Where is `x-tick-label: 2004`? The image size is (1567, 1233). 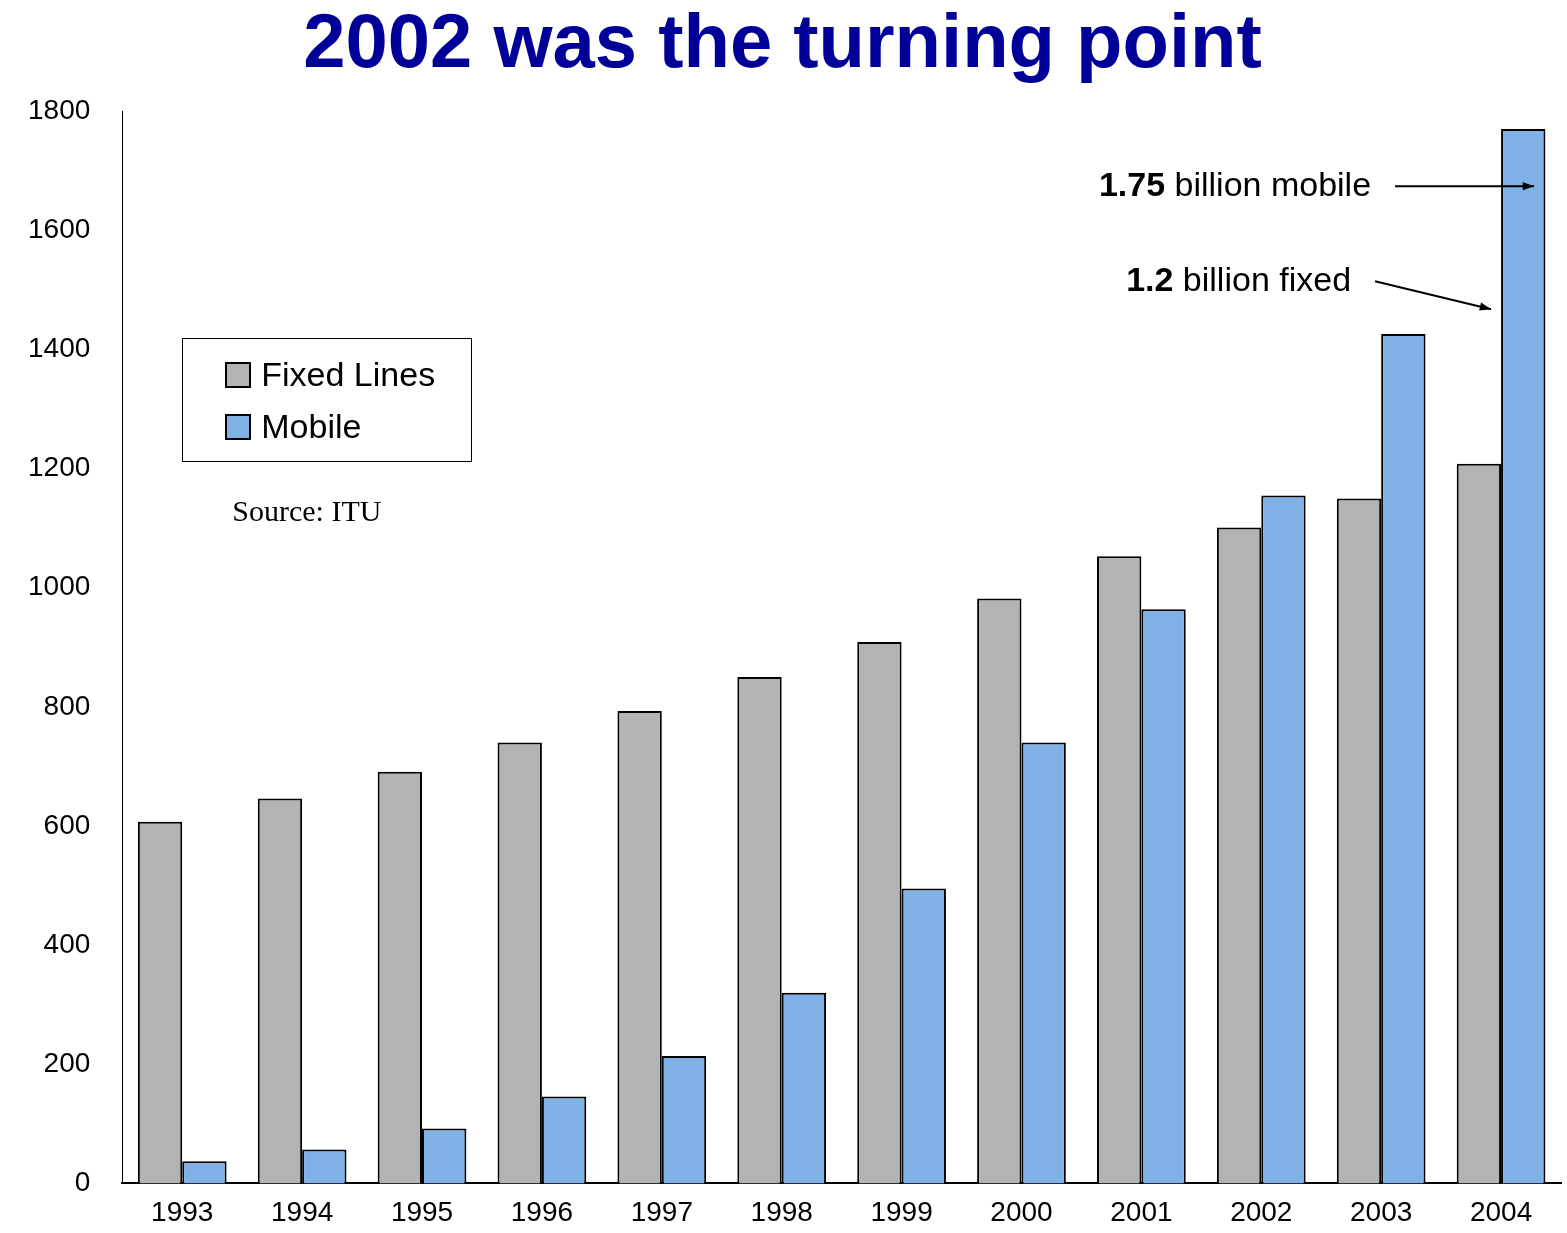
x-tick-label: 2004 is located at coordinates (1501, 1211).